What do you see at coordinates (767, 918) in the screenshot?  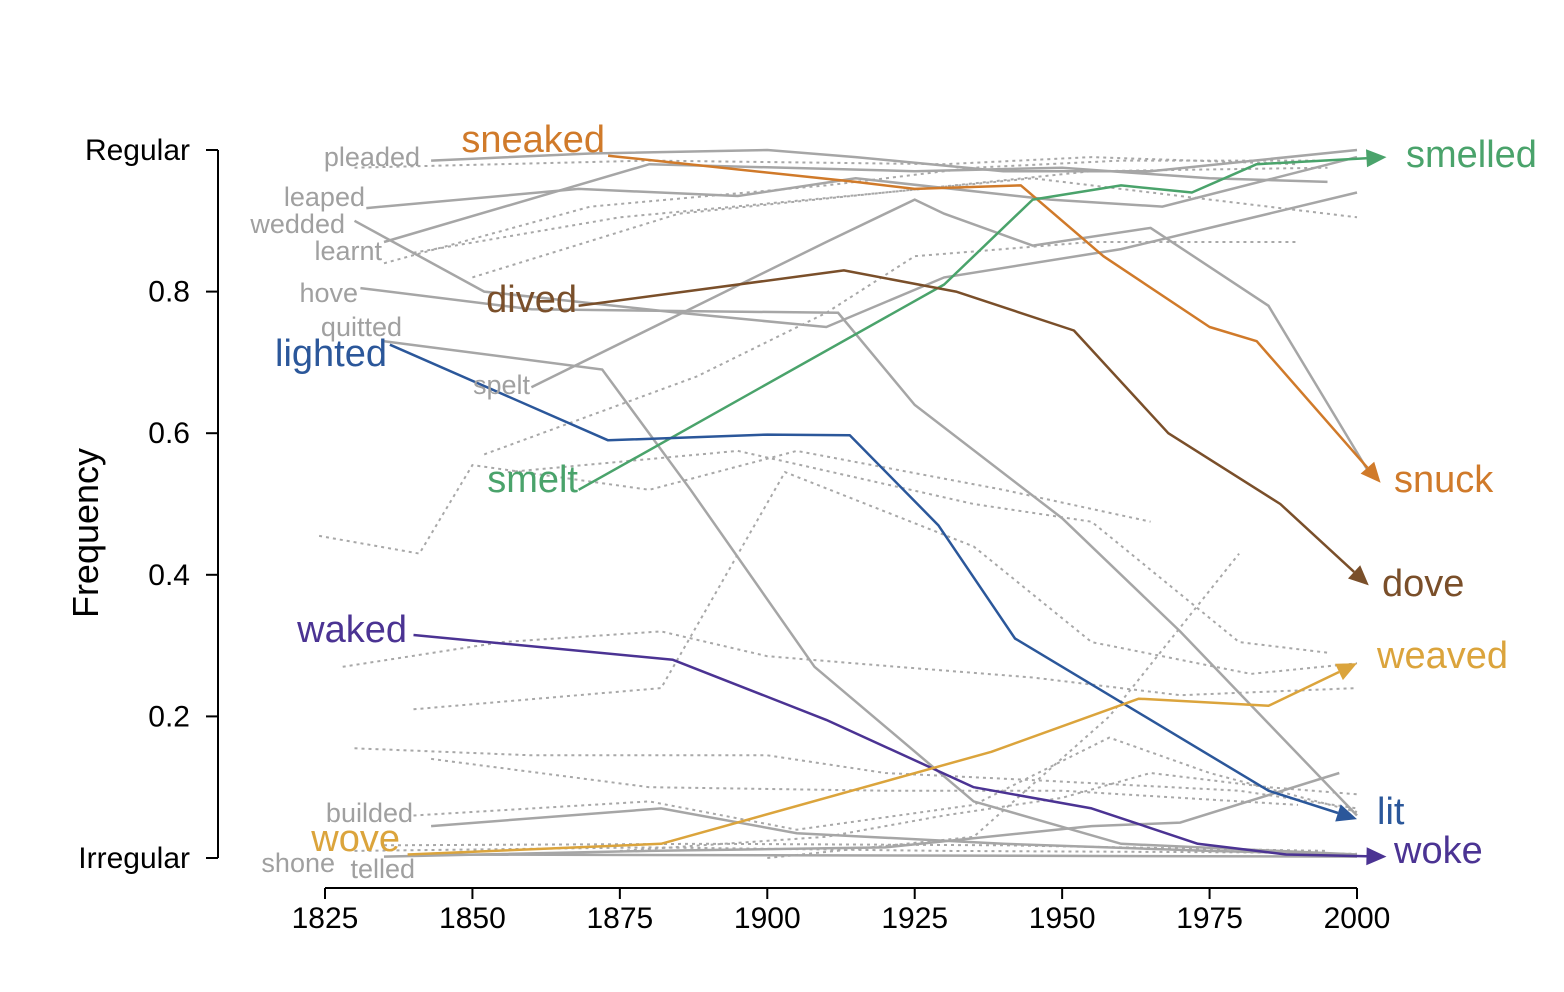 I see `x-tick-label-1900: 1900` at bounding box center [767, 918].